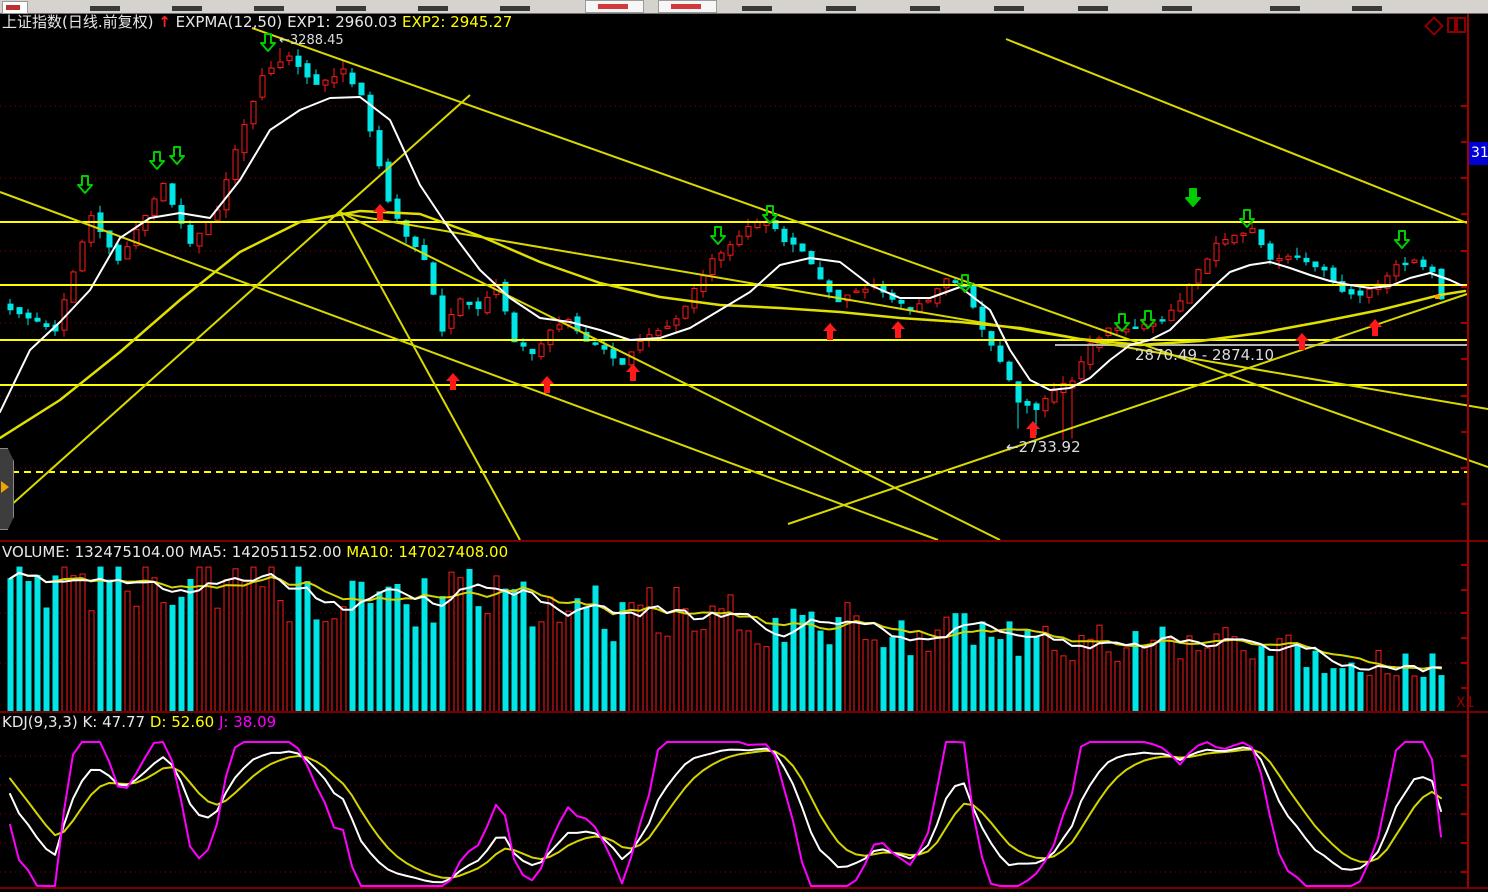  I want to click on expand-arrow-icon, so click(5, 487).